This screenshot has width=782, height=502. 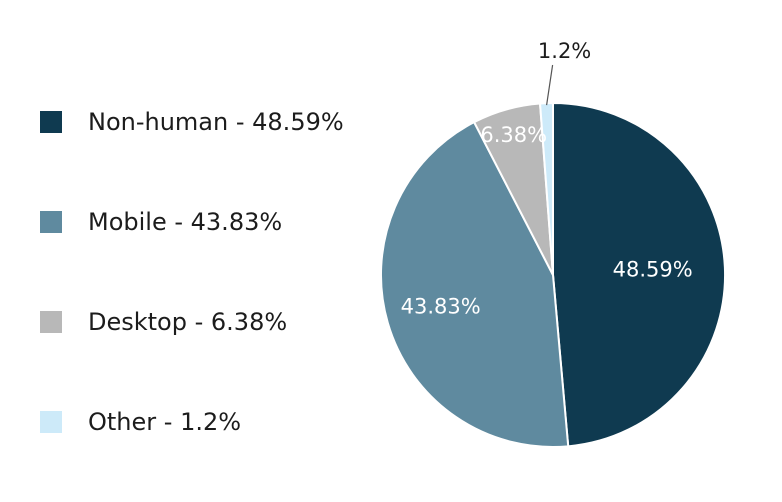 I want to click on legend-swatch-other, so click(x=51, y=422).